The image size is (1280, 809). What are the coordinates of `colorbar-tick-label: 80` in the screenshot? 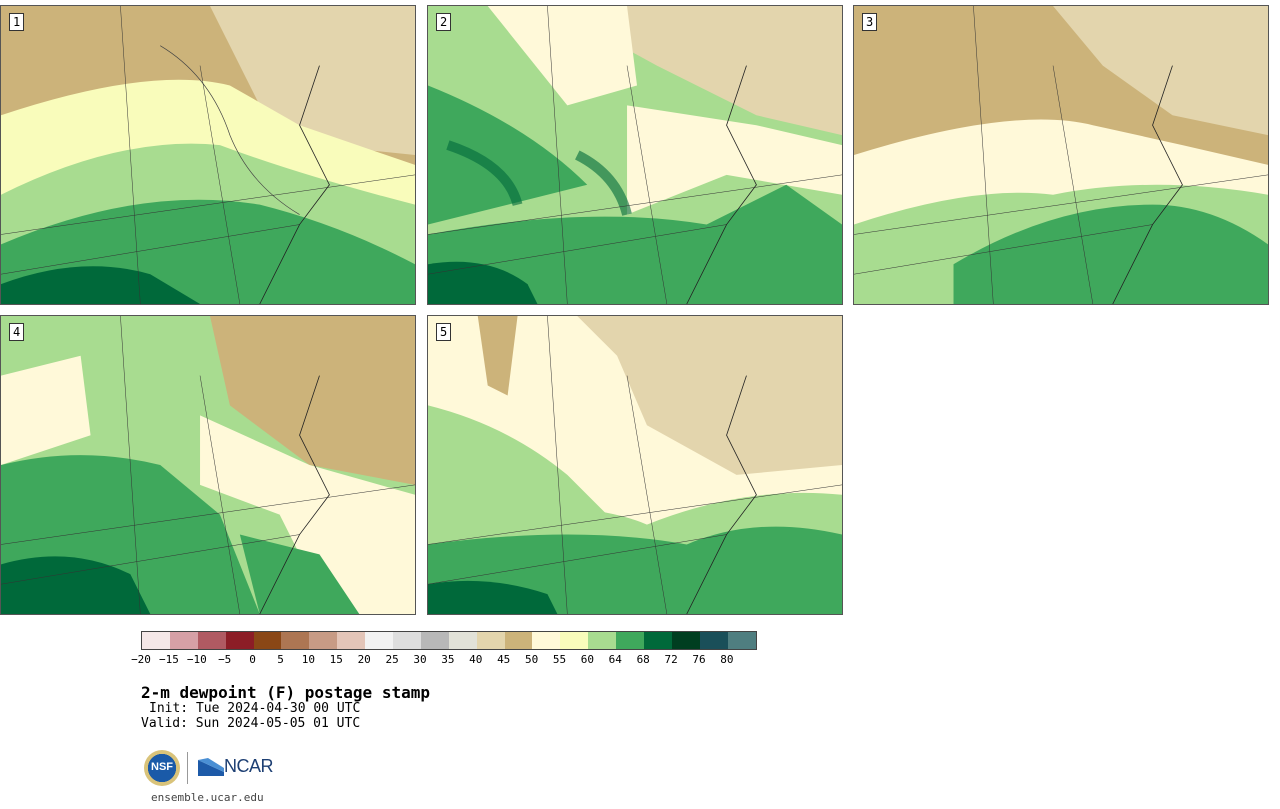 It's located at (727, 659).